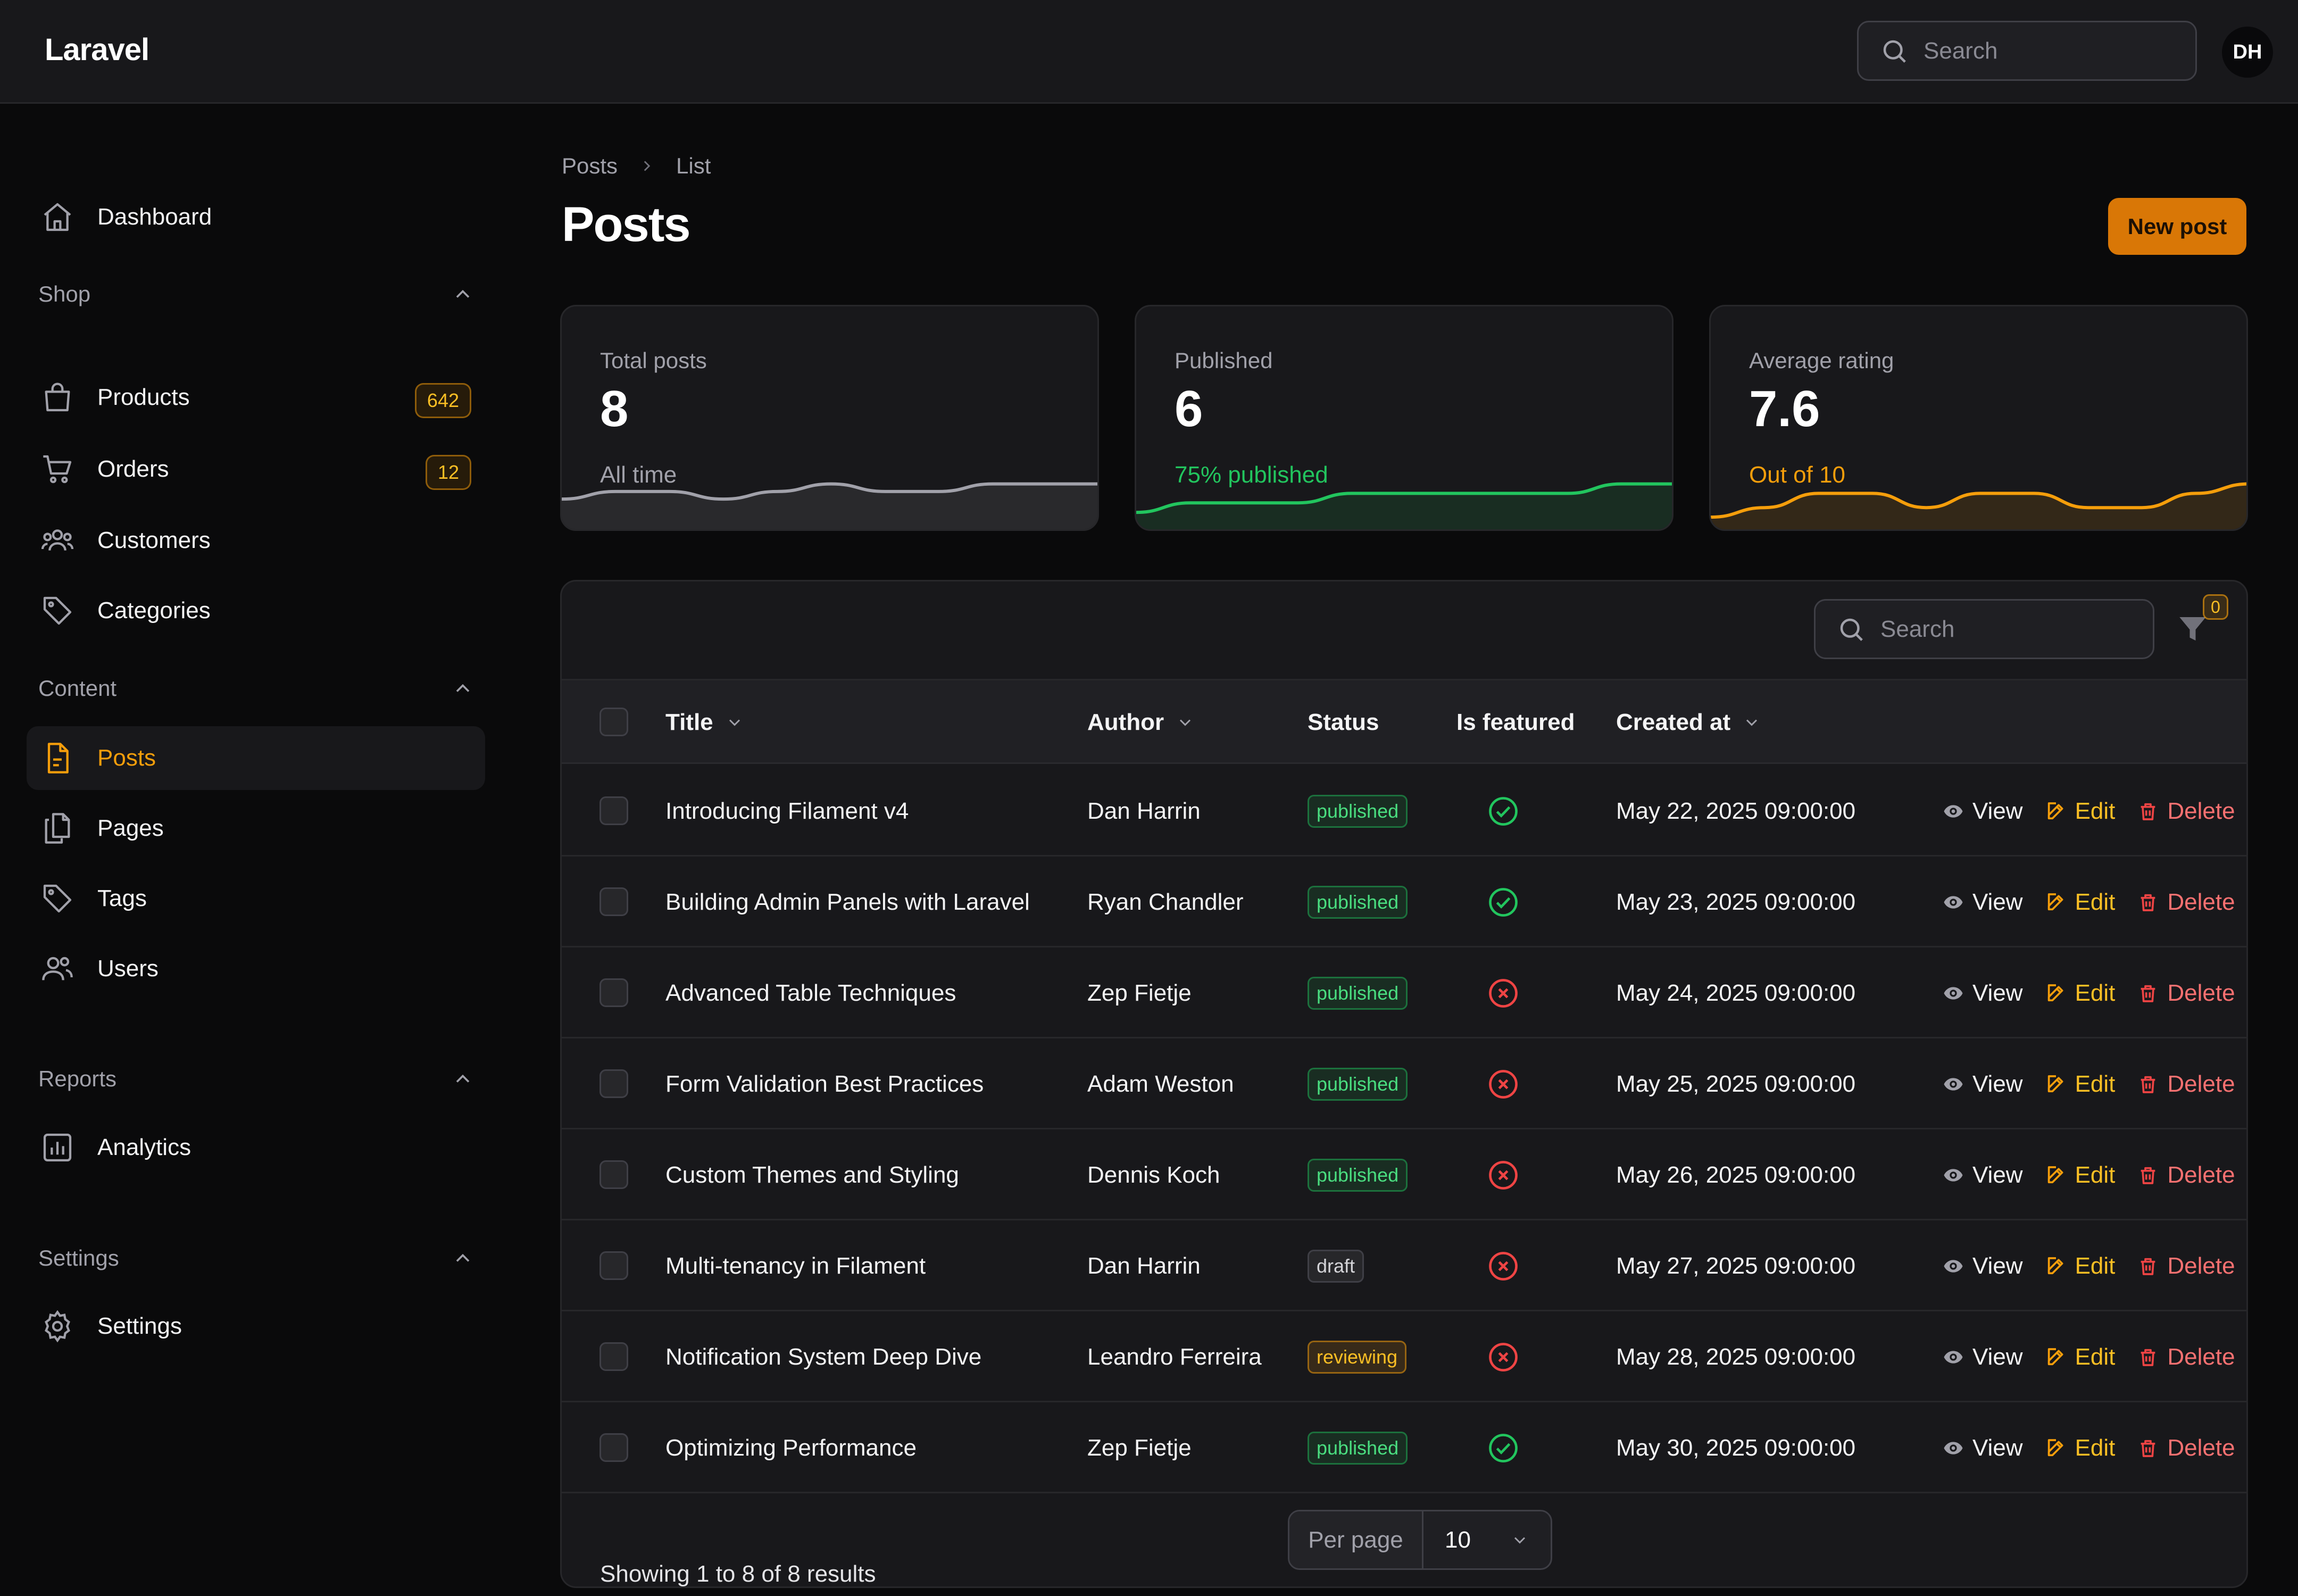 This screenshot has width=2298, height=1596. Describe the element at coordinates (256, 1258) in the screenshot. I see `sidebar-group-settings: Settings` at that location.